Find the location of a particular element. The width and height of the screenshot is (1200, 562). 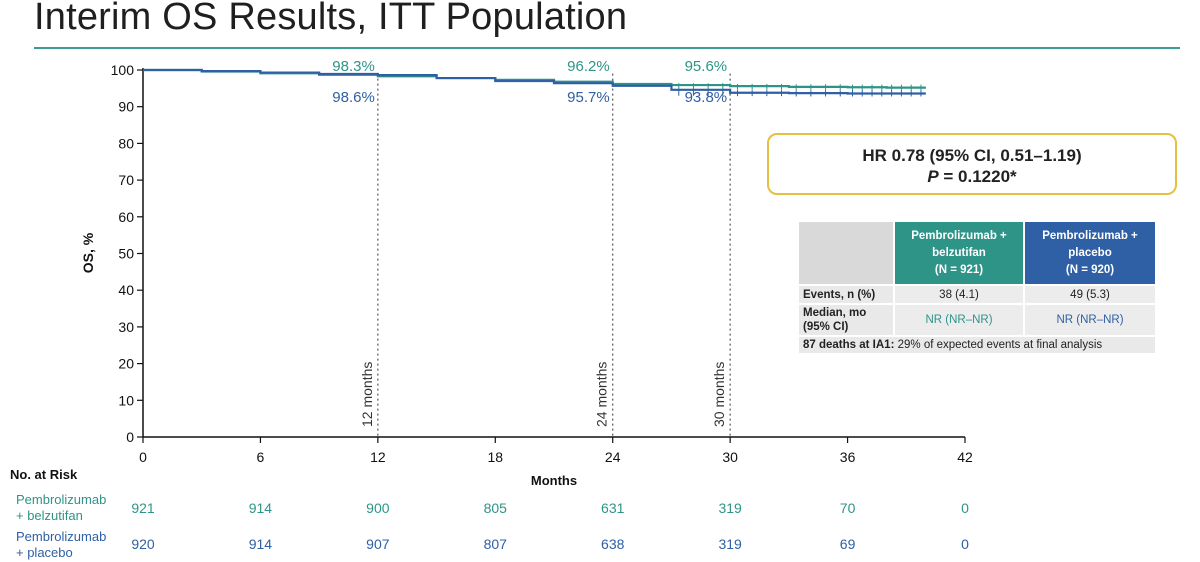

x-tick-label-12: 12 is located at coordinates (378, 457).